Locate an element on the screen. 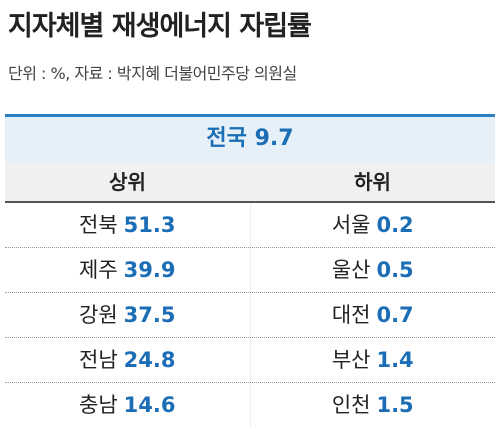 The image size is (500, 433). region-value: 51.3 is located at coordinates (149, 225).